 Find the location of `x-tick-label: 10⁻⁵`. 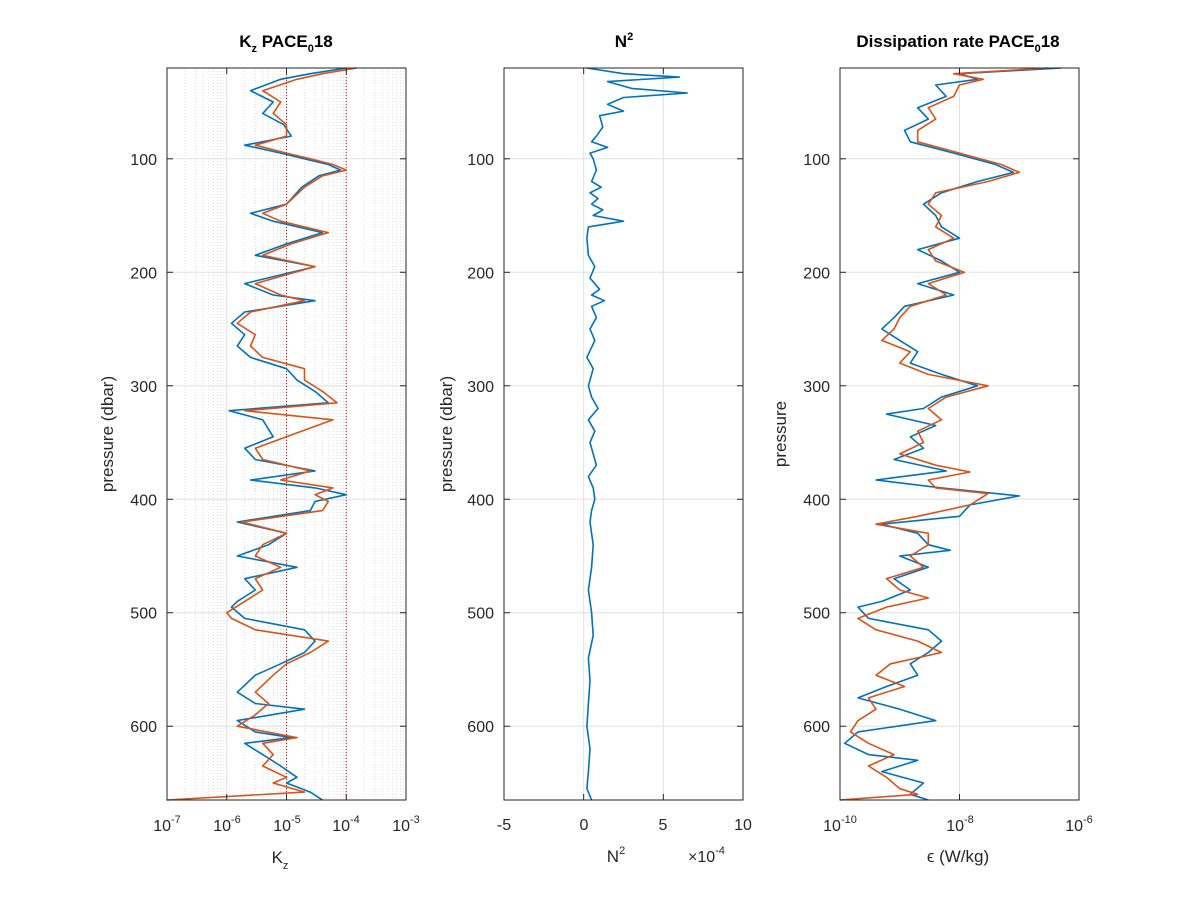

x-tick-label: 10⁻⁵ is located at coordinates (287, 824).